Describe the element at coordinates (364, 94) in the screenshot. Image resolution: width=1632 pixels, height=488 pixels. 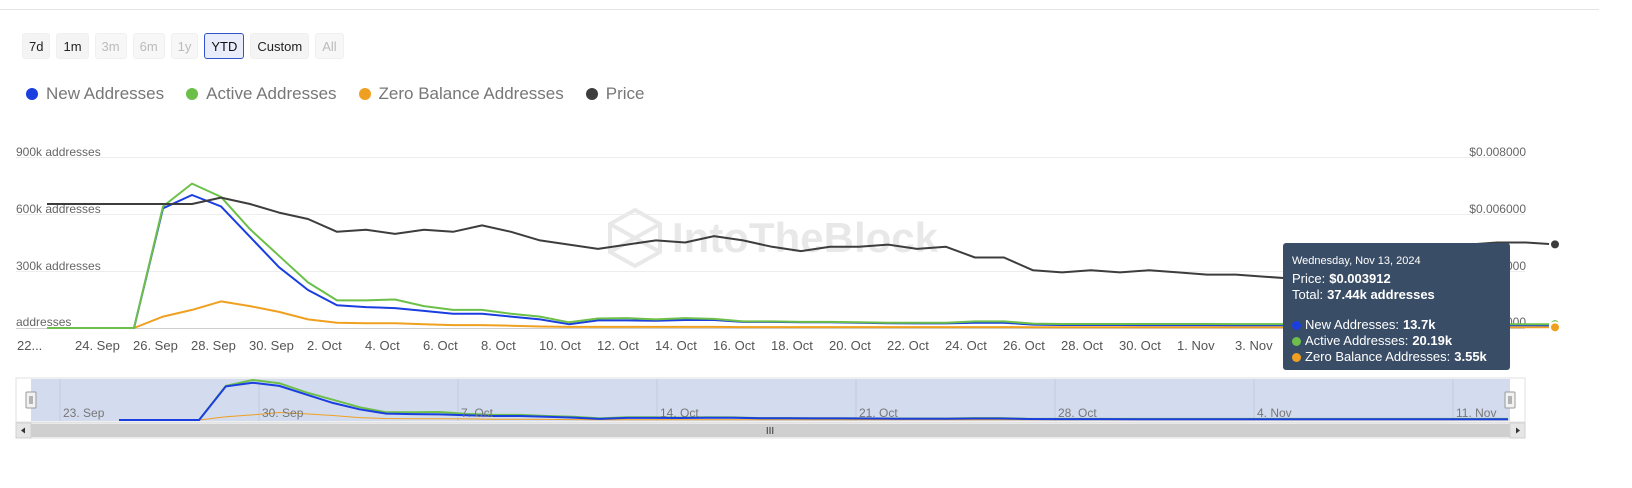
I see `legend-dot-zero` at that location.